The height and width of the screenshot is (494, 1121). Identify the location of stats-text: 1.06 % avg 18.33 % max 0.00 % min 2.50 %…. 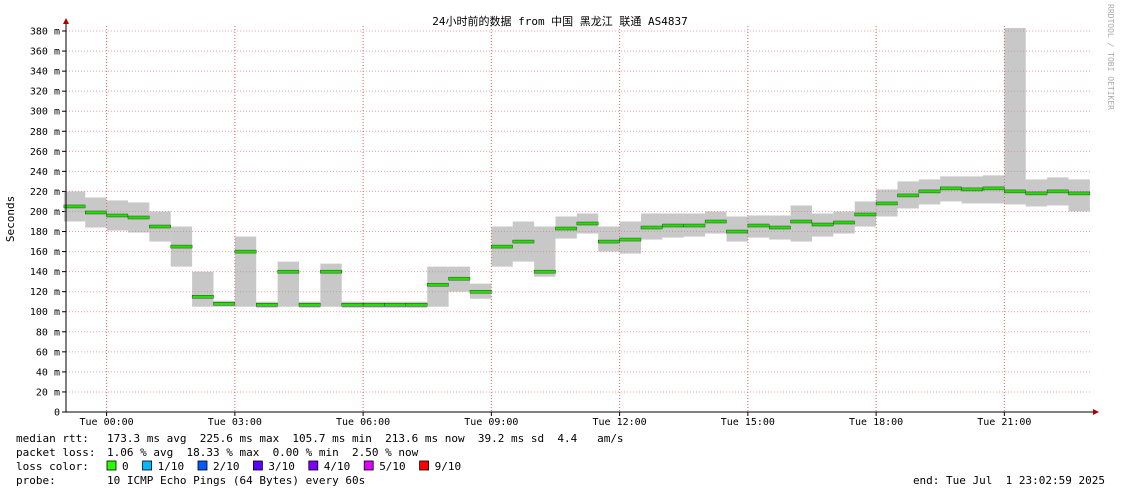
(263, 452).